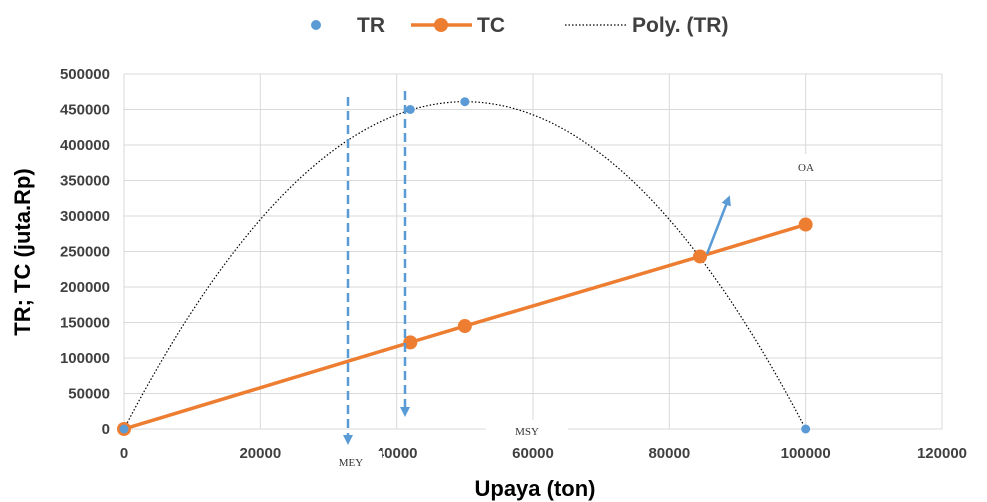 The height and width of the screenshot is (502, 987). What do you see at coordinates (85, 145) in the screenshot?
I see `y-tick-label: 400000` at bounding box center [85, 145].